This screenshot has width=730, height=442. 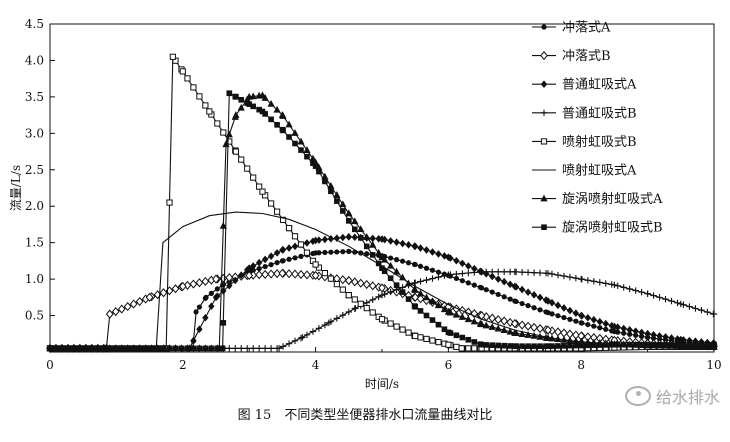 What do you see at coordinates (597, 228) in the screenshot?
I see `legend-item: 旋涡喷射虹吸式B` at bounding box center [597, 228].